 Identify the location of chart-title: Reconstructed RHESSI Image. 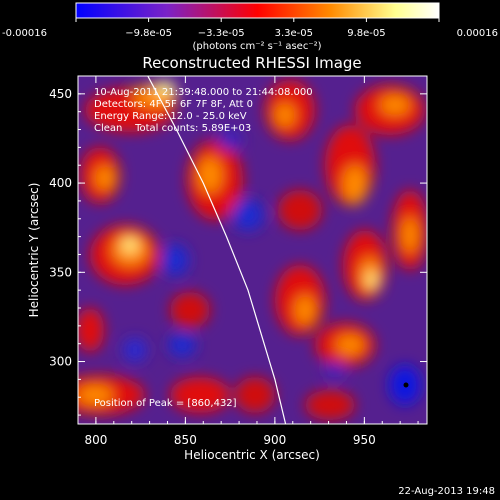
(251, 63).